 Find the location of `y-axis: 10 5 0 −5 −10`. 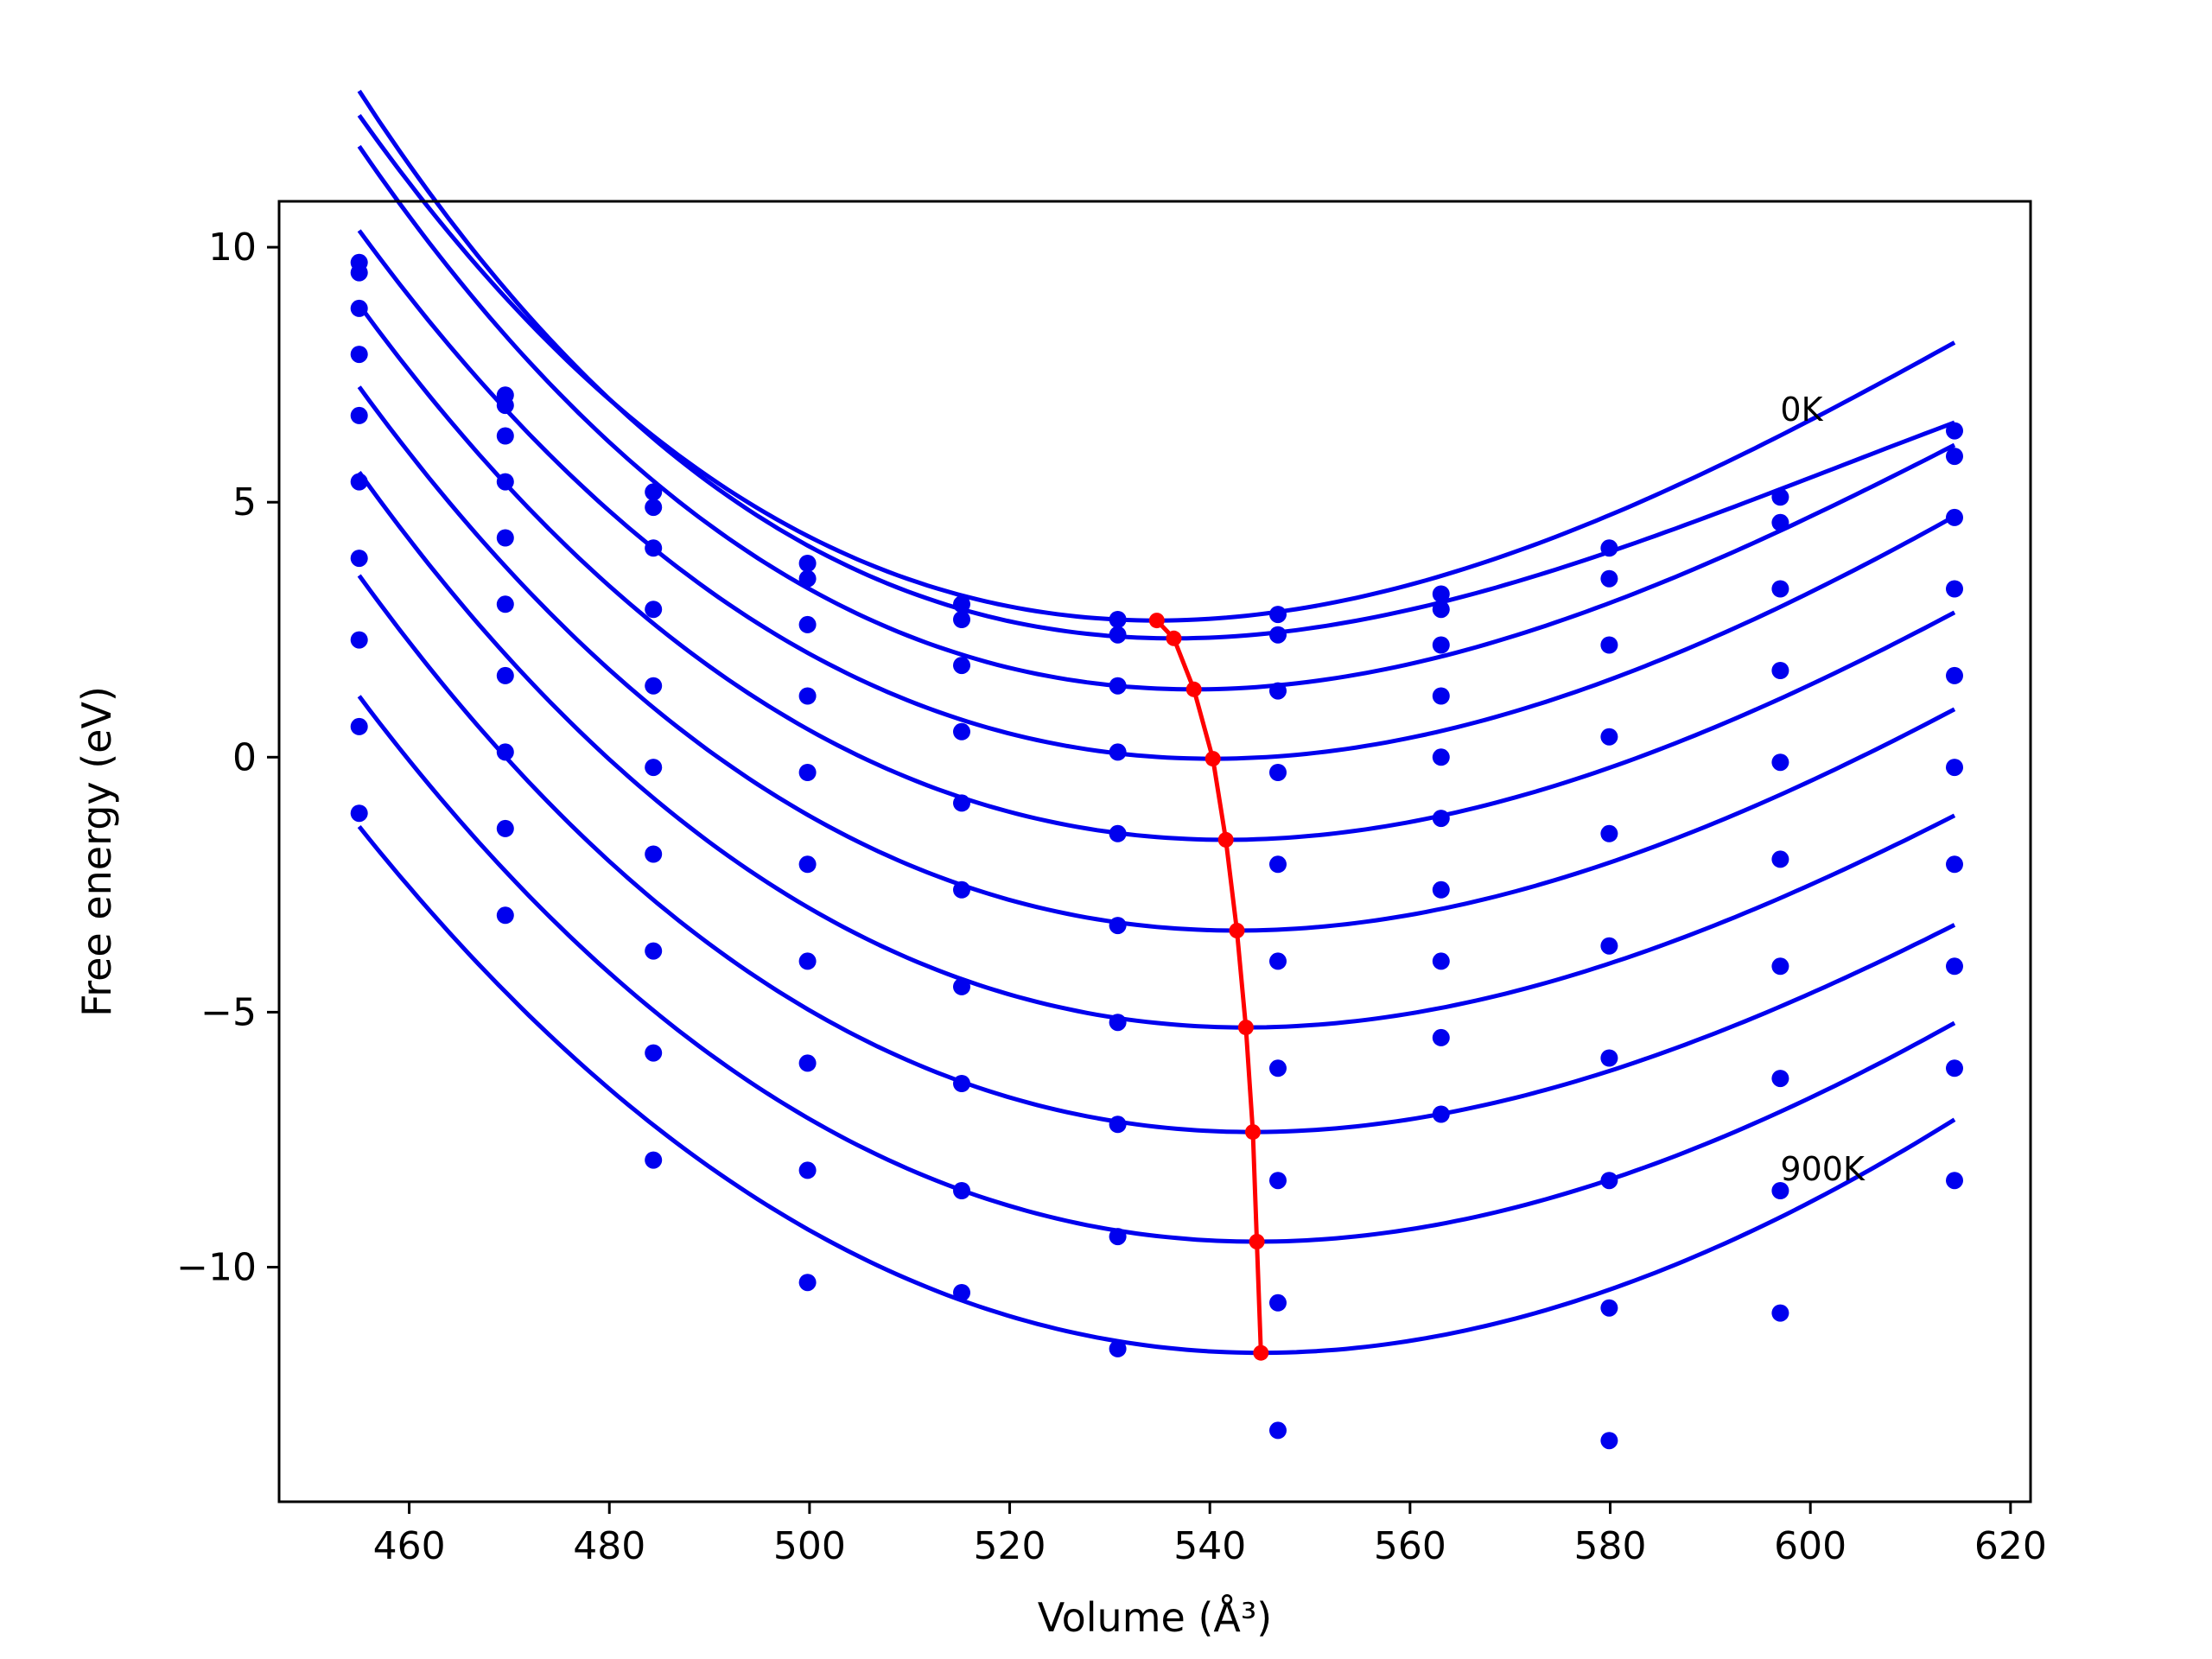

y-axis: 10 5 0 −5 −10 is located at coordinates (227, 758).